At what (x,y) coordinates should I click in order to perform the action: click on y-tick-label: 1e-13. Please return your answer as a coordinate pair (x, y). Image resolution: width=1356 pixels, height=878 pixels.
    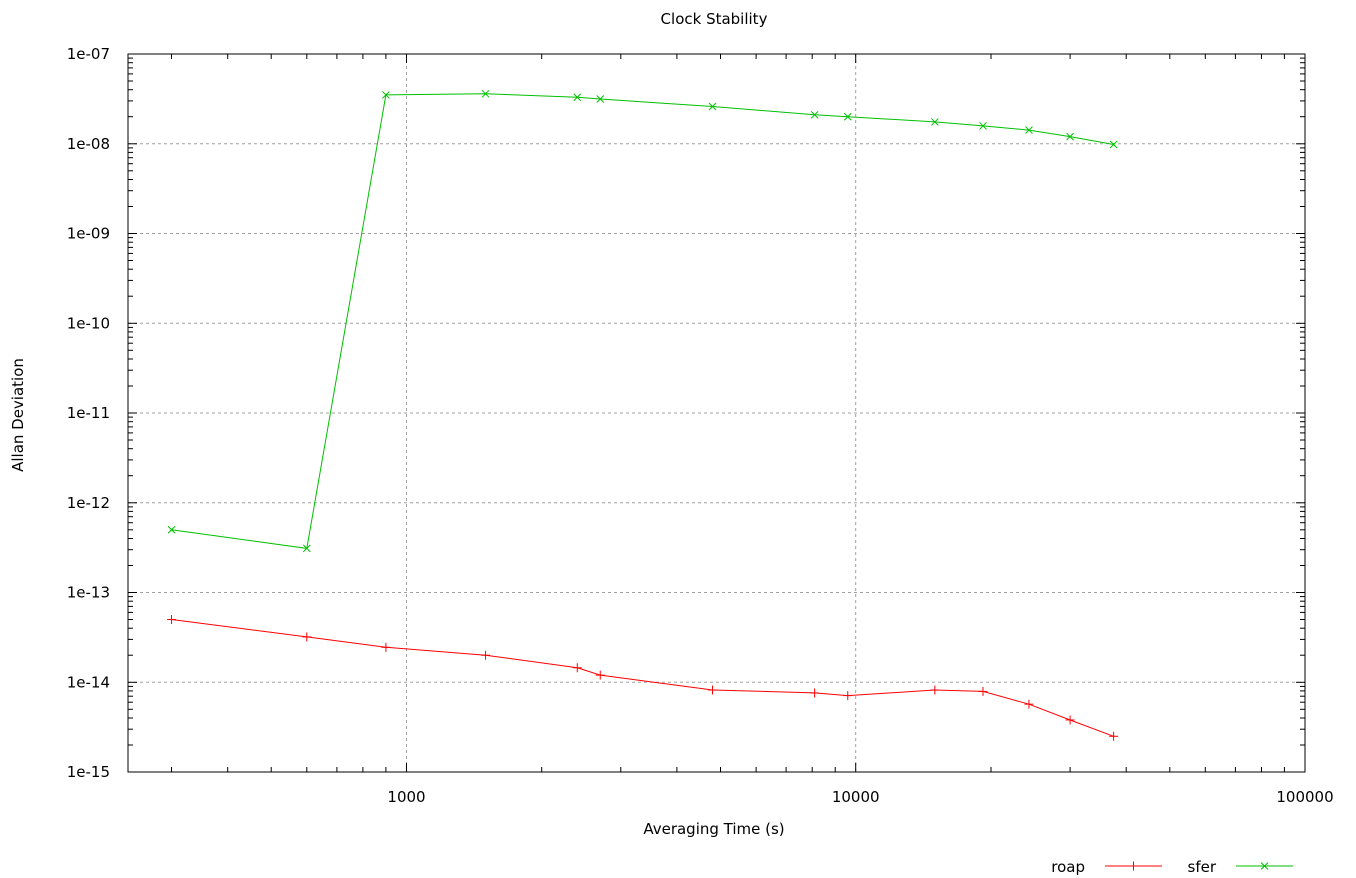
    Looking at the image, I should click on (88, 593).